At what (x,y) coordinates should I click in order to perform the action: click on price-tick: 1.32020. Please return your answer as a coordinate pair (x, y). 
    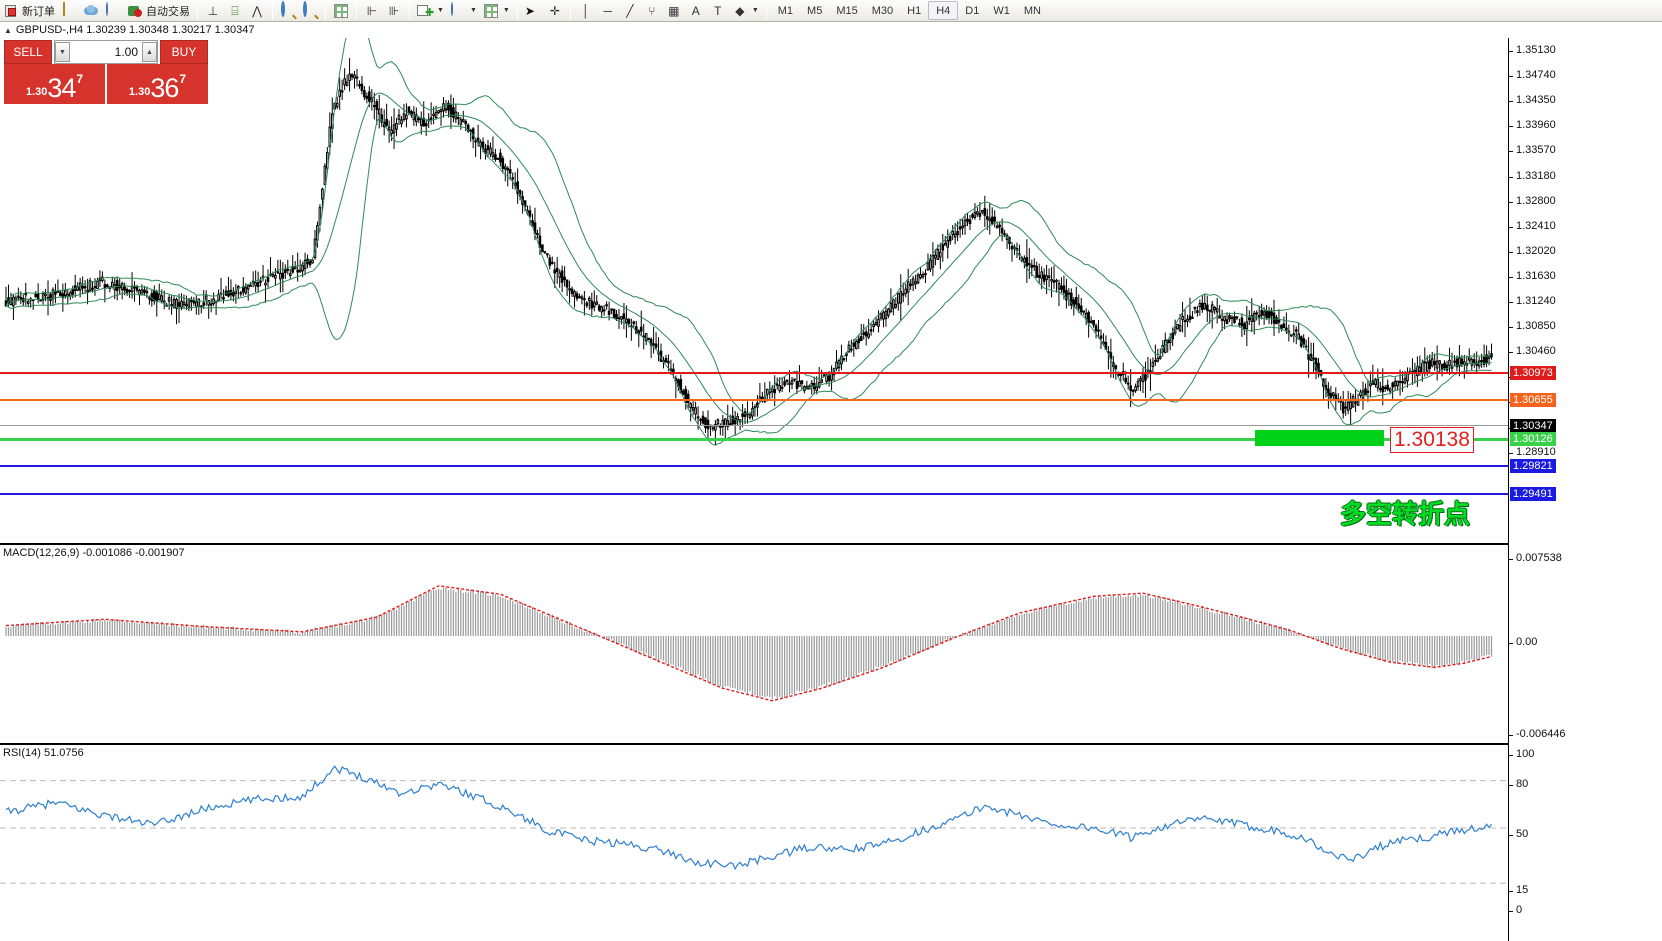
    Looking at the image, I should click on (1532, 251).